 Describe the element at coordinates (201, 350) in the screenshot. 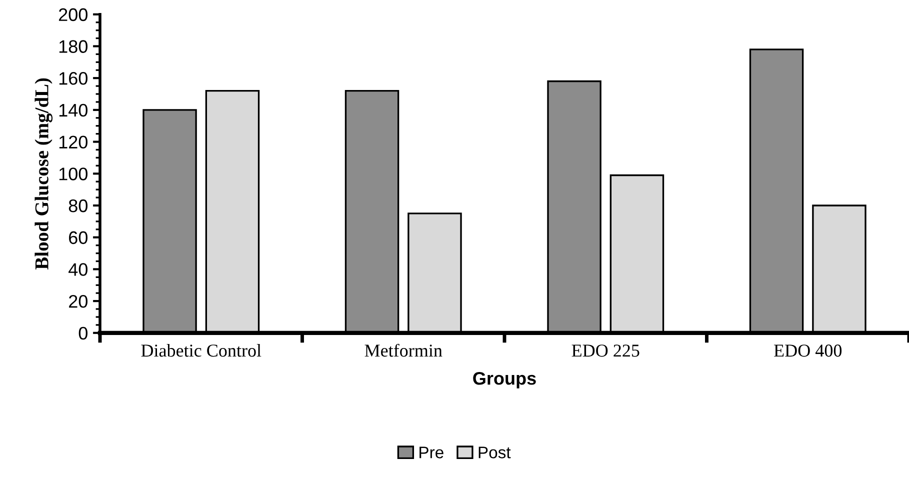

I see `x-tick-label: Diabetic Control` at that location.